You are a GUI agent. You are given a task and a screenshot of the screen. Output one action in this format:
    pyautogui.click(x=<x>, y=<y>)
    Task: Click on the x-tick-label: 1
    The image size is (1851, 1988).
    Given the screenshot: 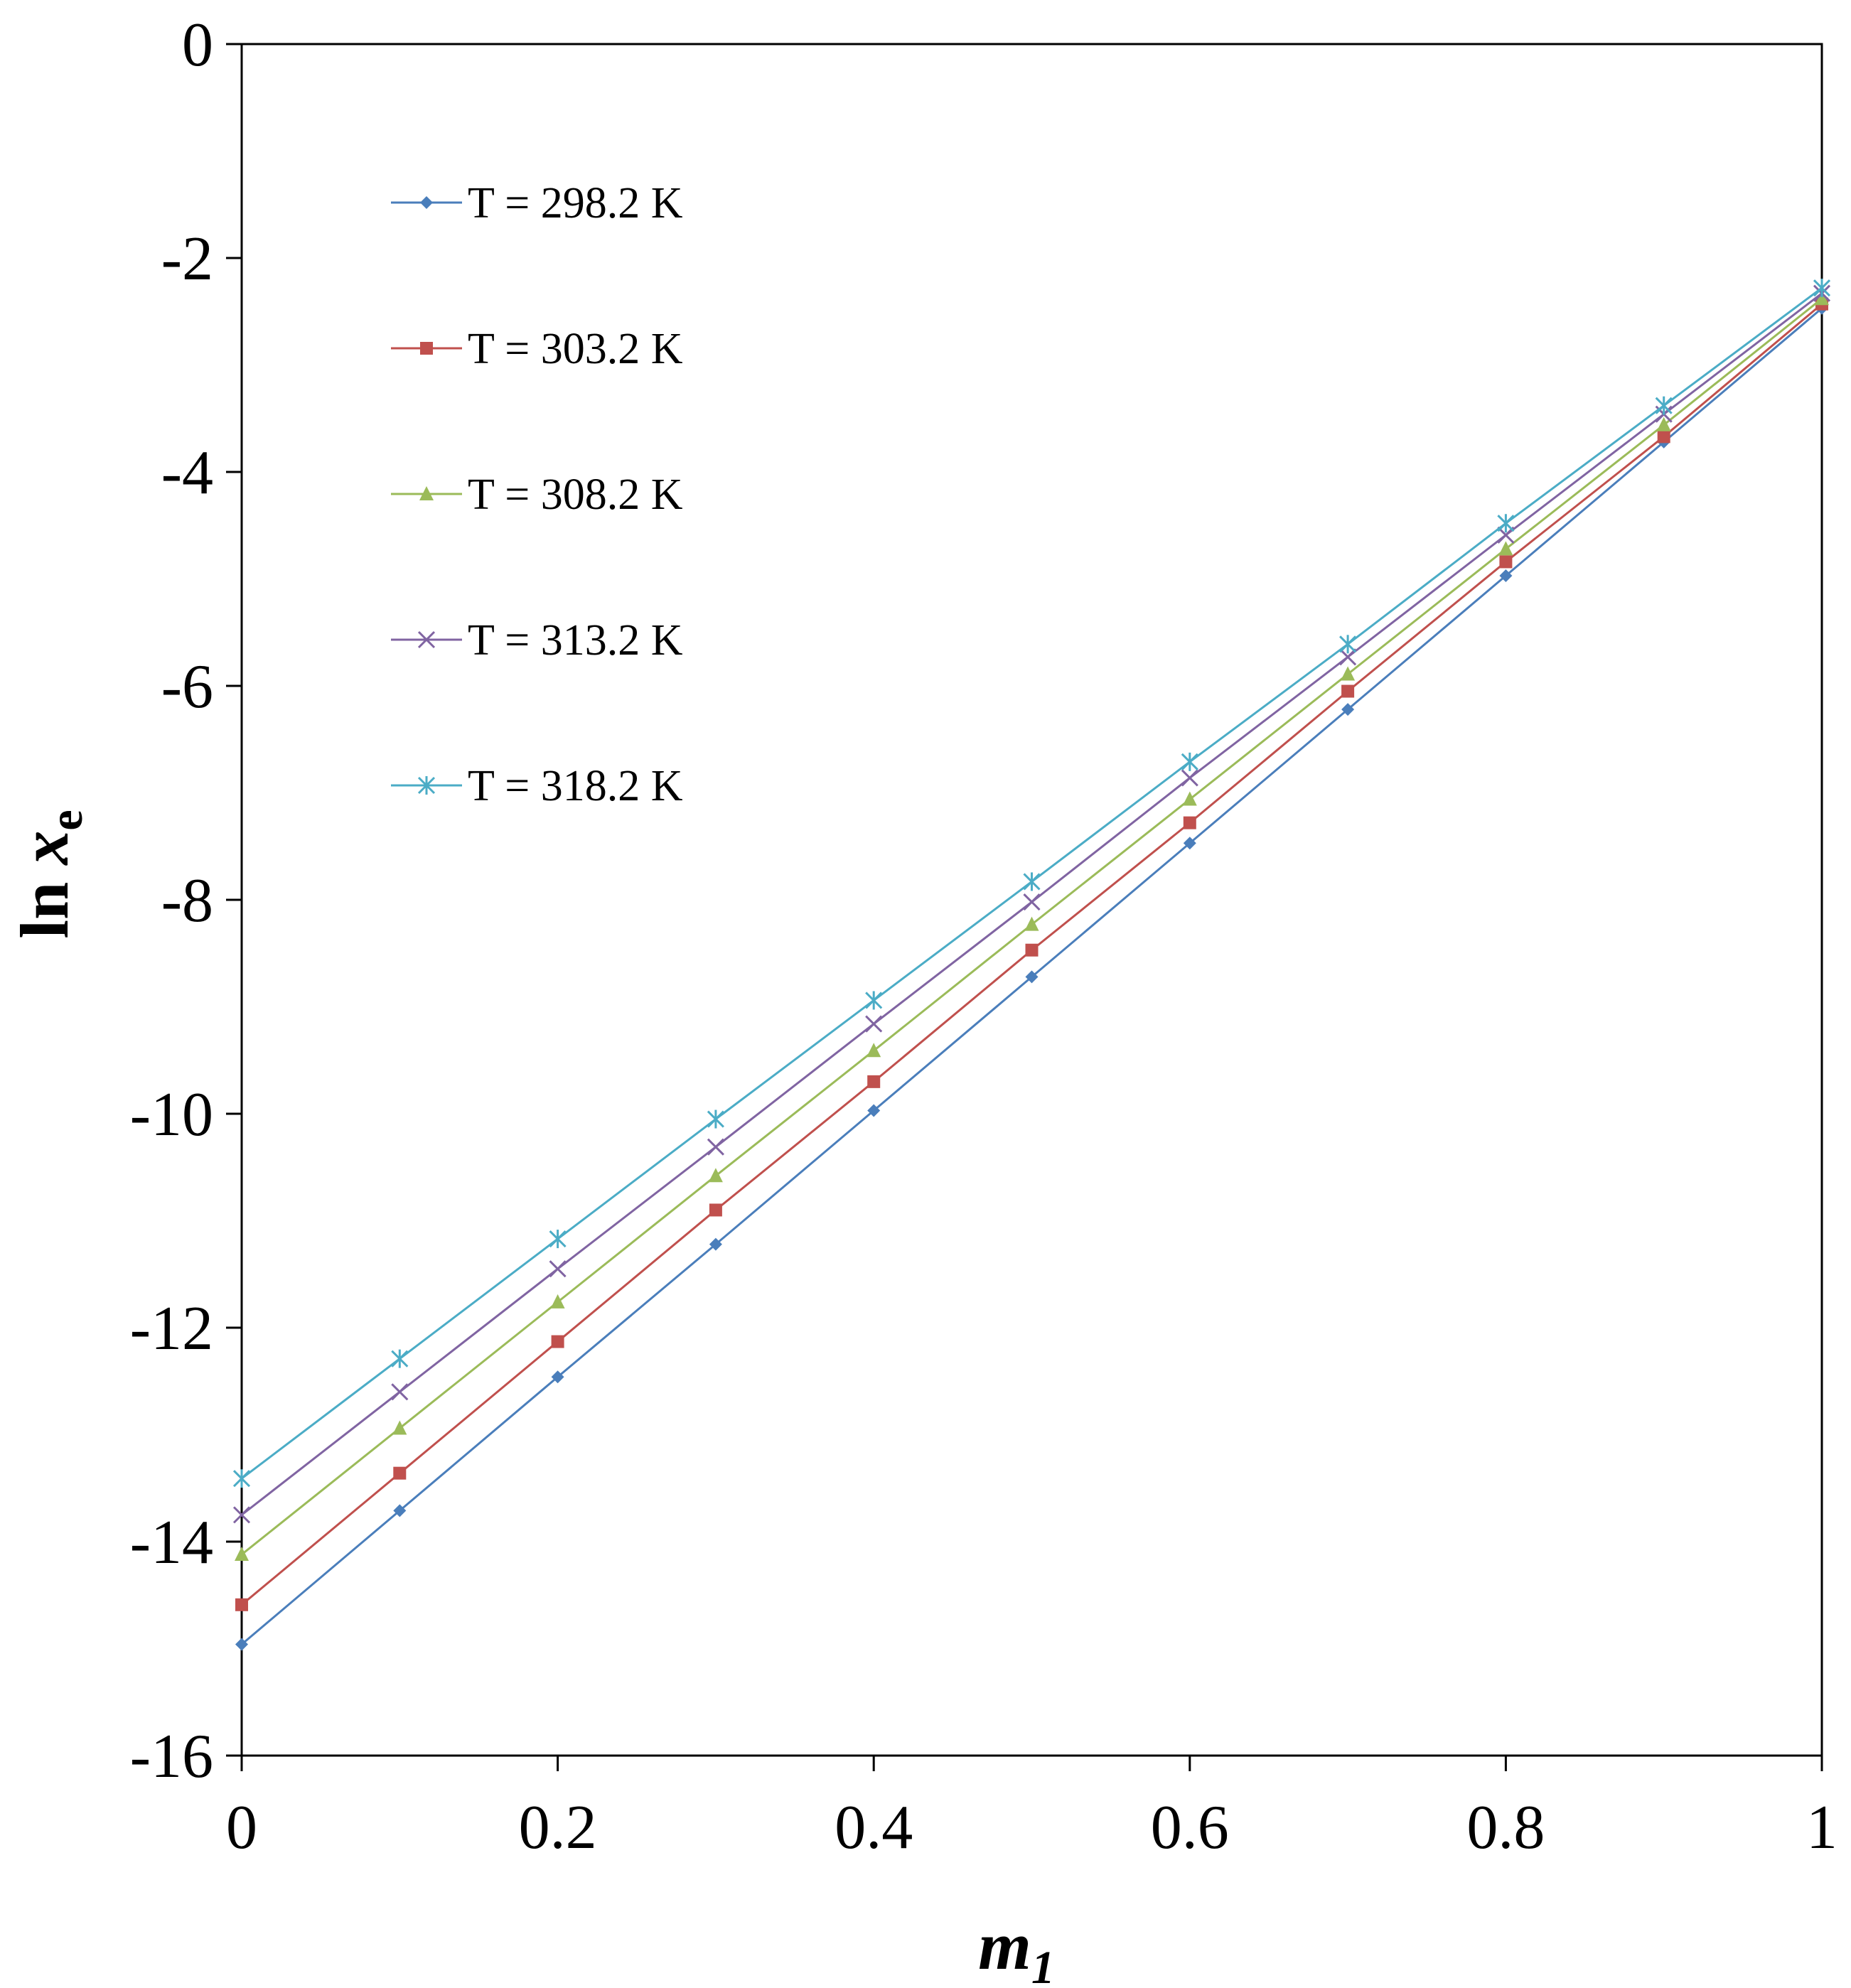 What is the action you would take?
    pyautogui.click(x=1821, y=1827)
    